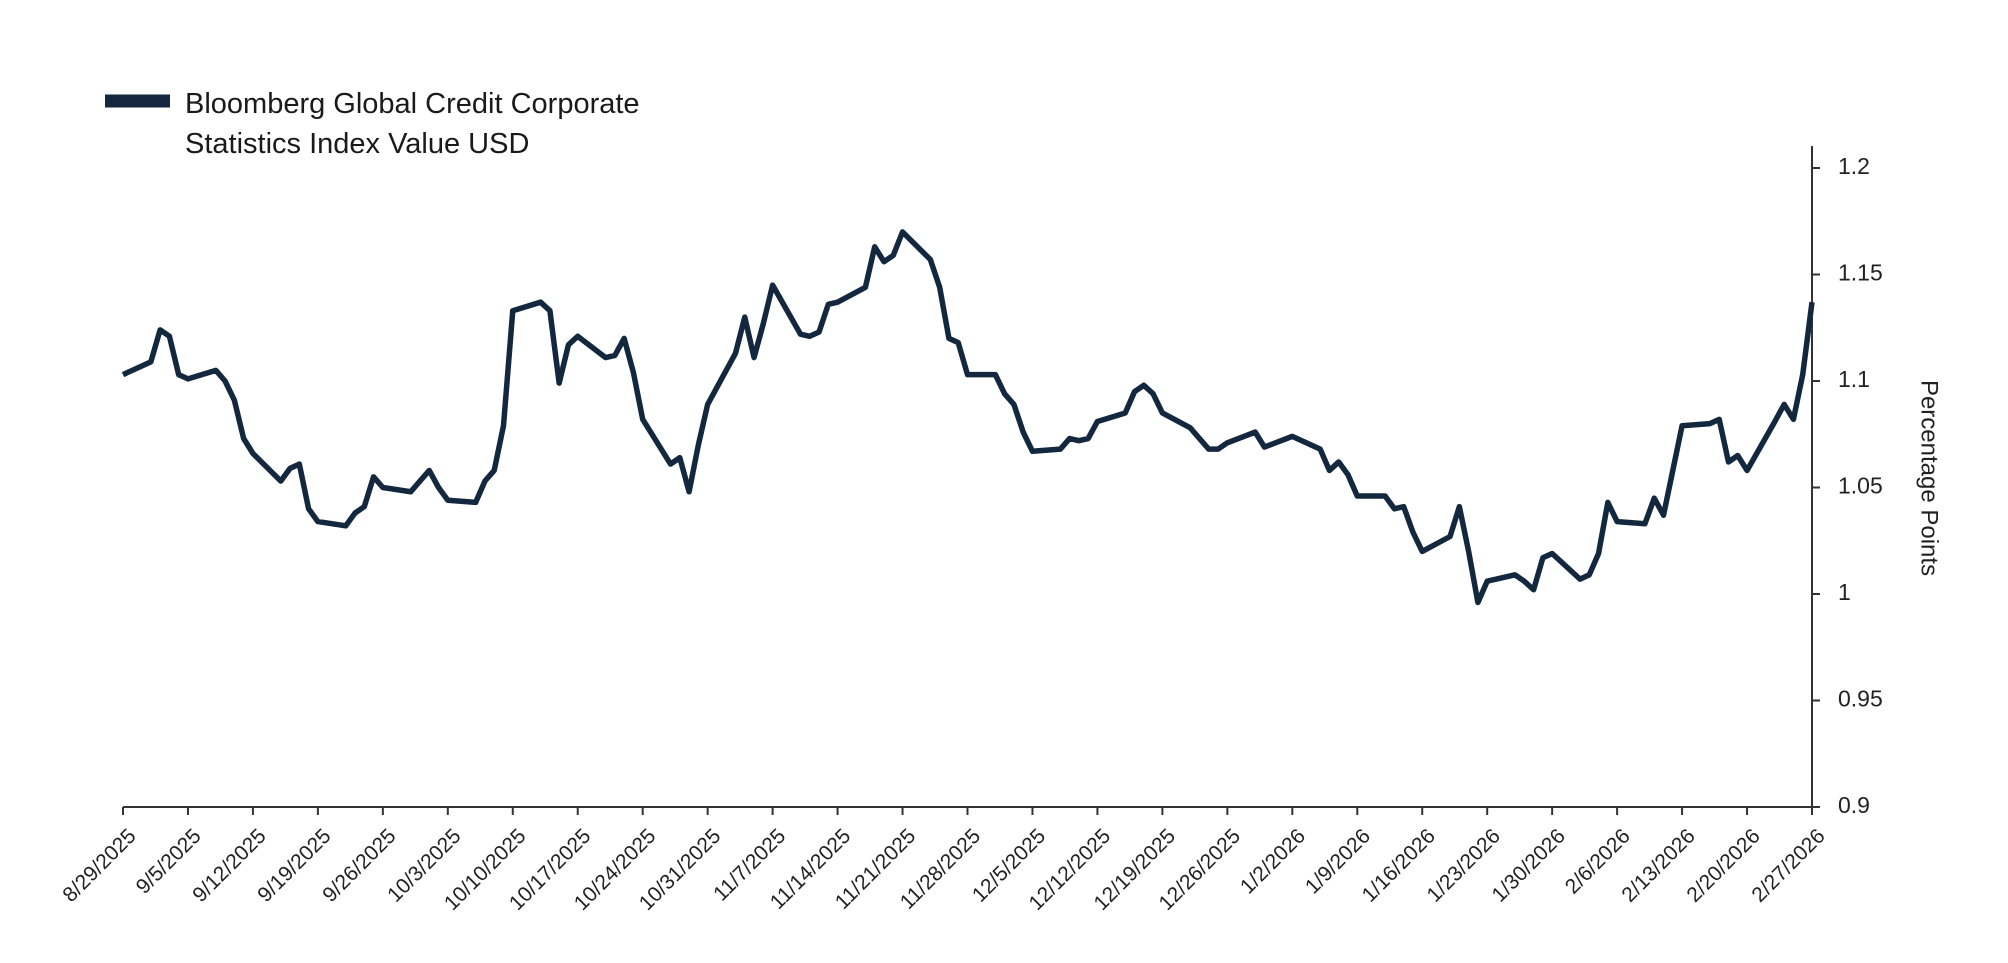  I want to click on y-tick-label: 0.9, so click(1854, 805).